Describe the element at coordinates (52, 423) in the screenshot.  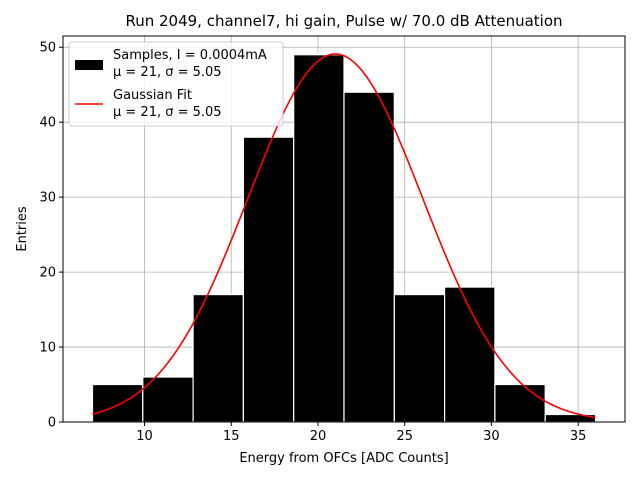
I see `y-tick-label: 0` at that location.